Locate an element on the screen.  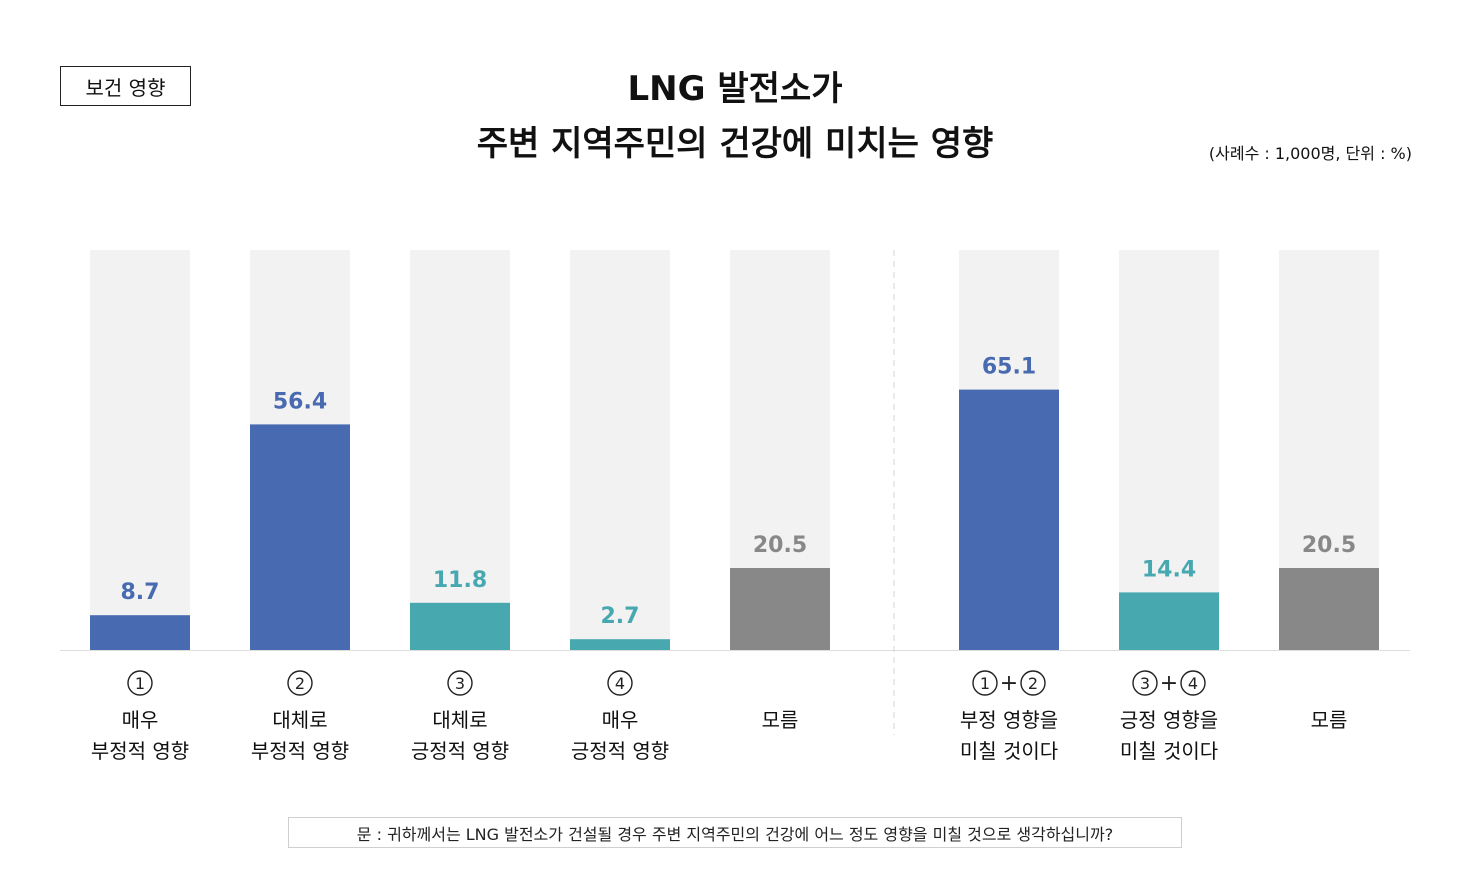
category-tag: 보건 영향 is located at coordinates (125, 86).